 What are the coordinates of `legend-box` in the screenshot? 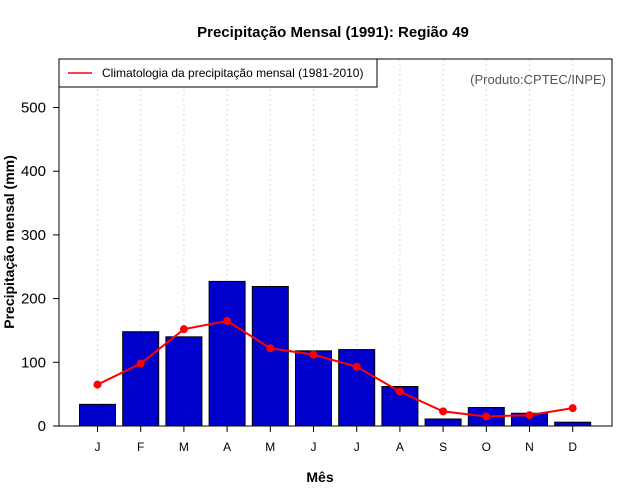 It's located at (218, 73).